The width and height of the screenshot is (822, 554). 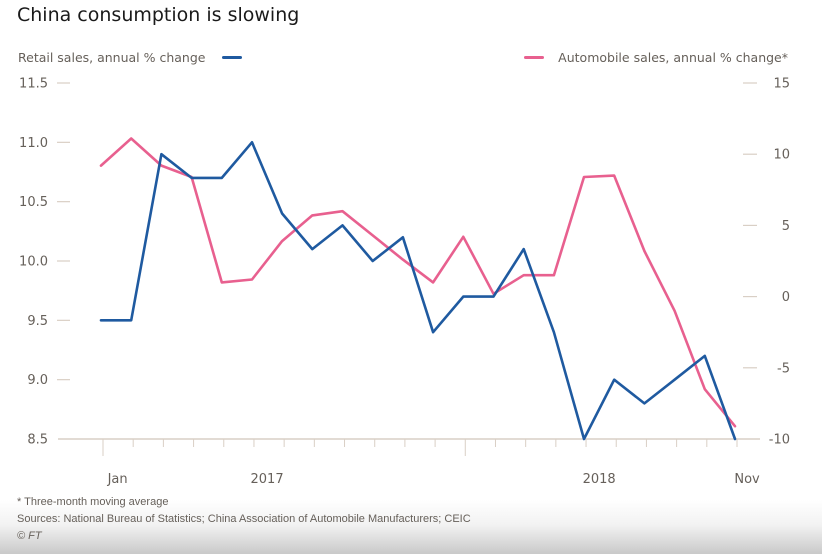 I want to click on legend-retail: Retail sales, annual % change, so click(x=130, y=57).